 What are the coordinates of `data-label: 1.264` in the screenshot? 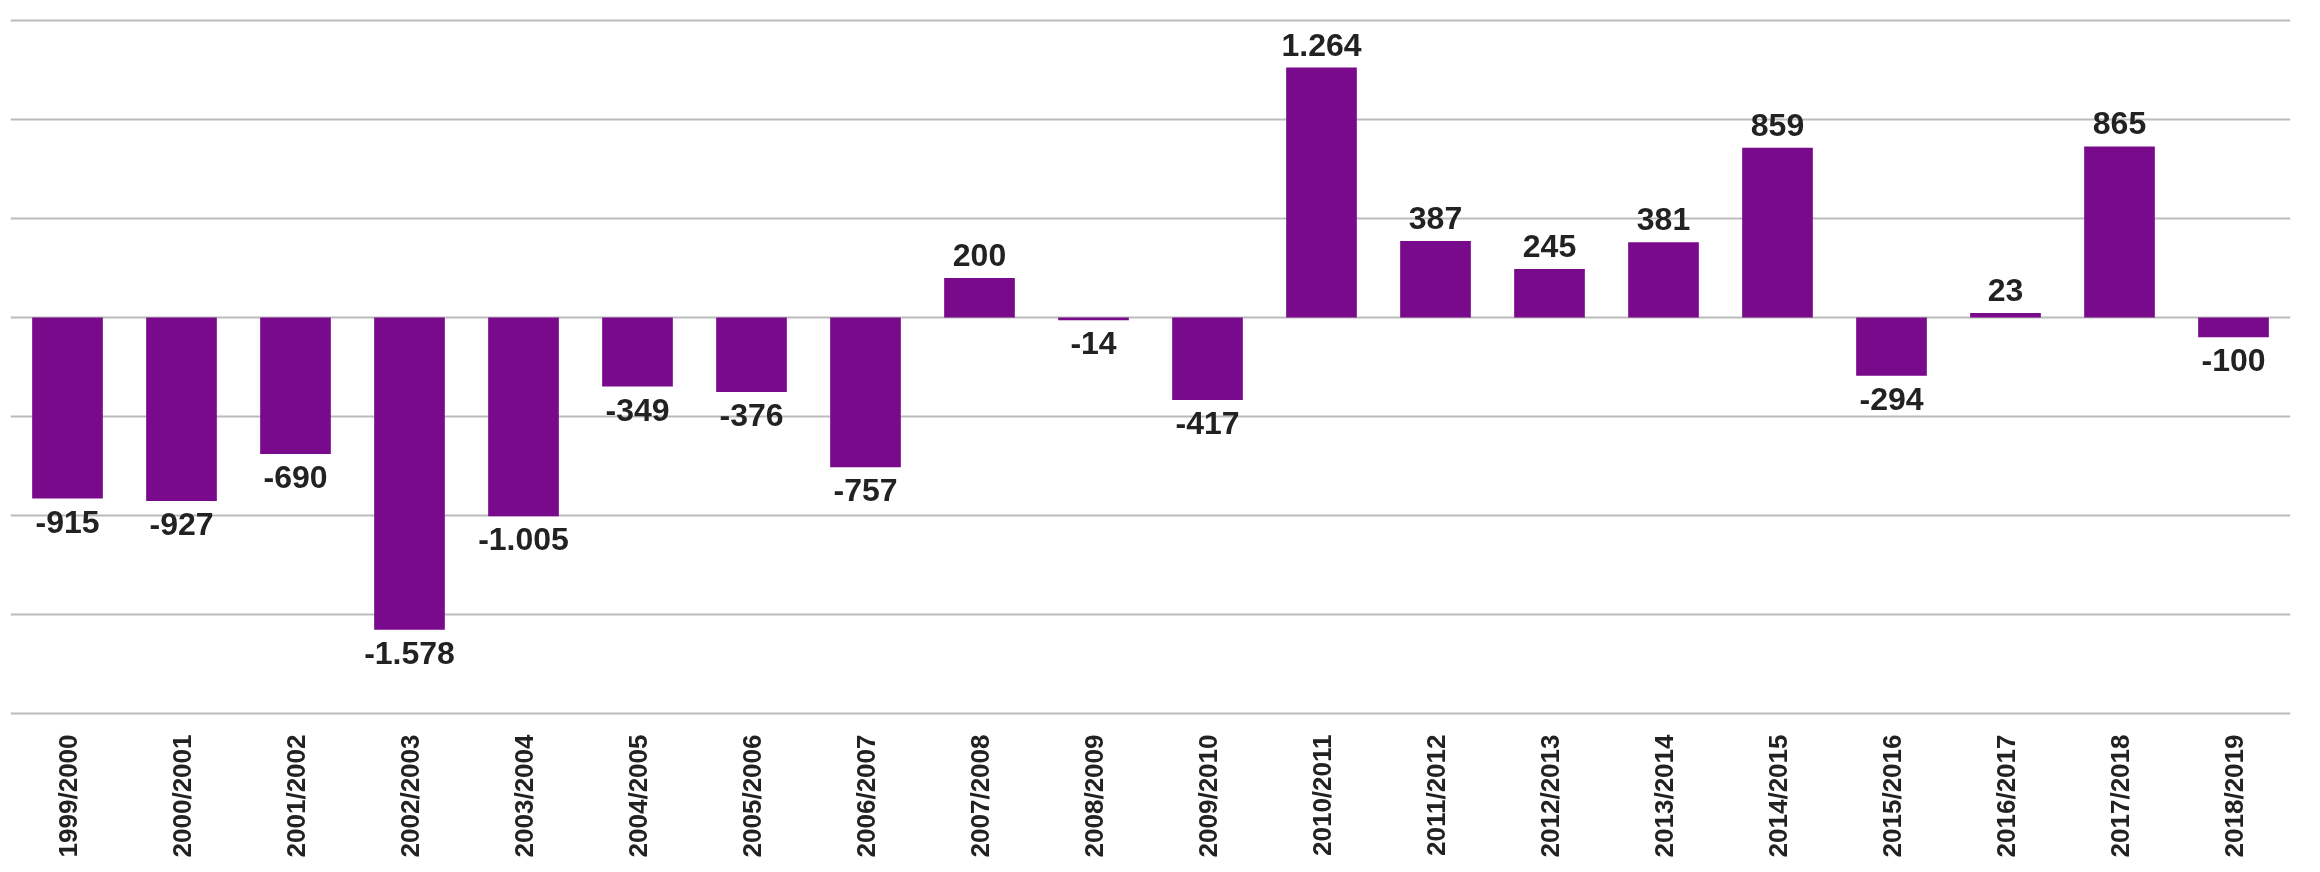 It's located at (1321, 44).